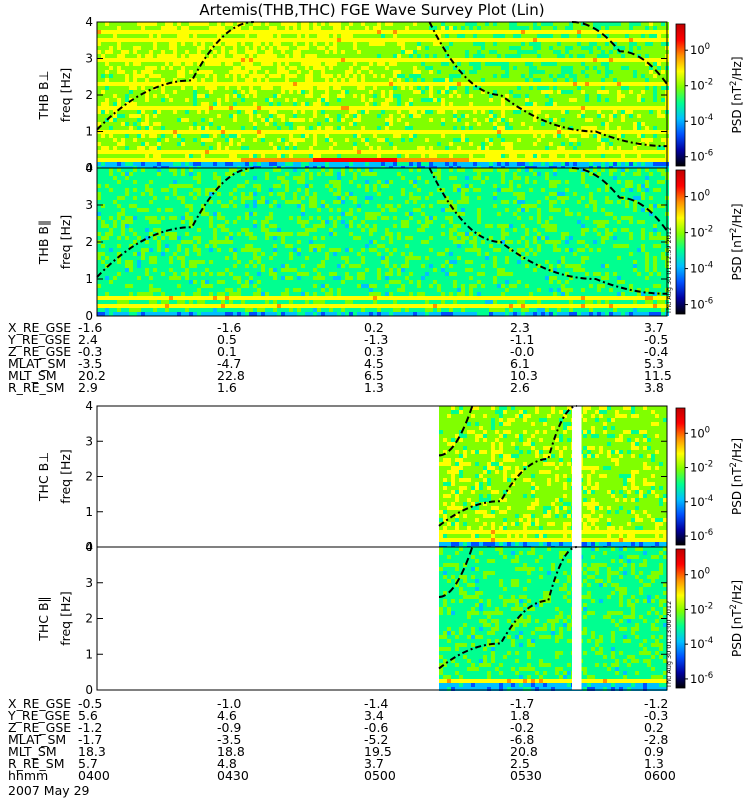 The image size is (750, 800). Describe the element at coordinates (522, 339) in the screenshot. I see `ephemeris-value: -1.1` at that location.